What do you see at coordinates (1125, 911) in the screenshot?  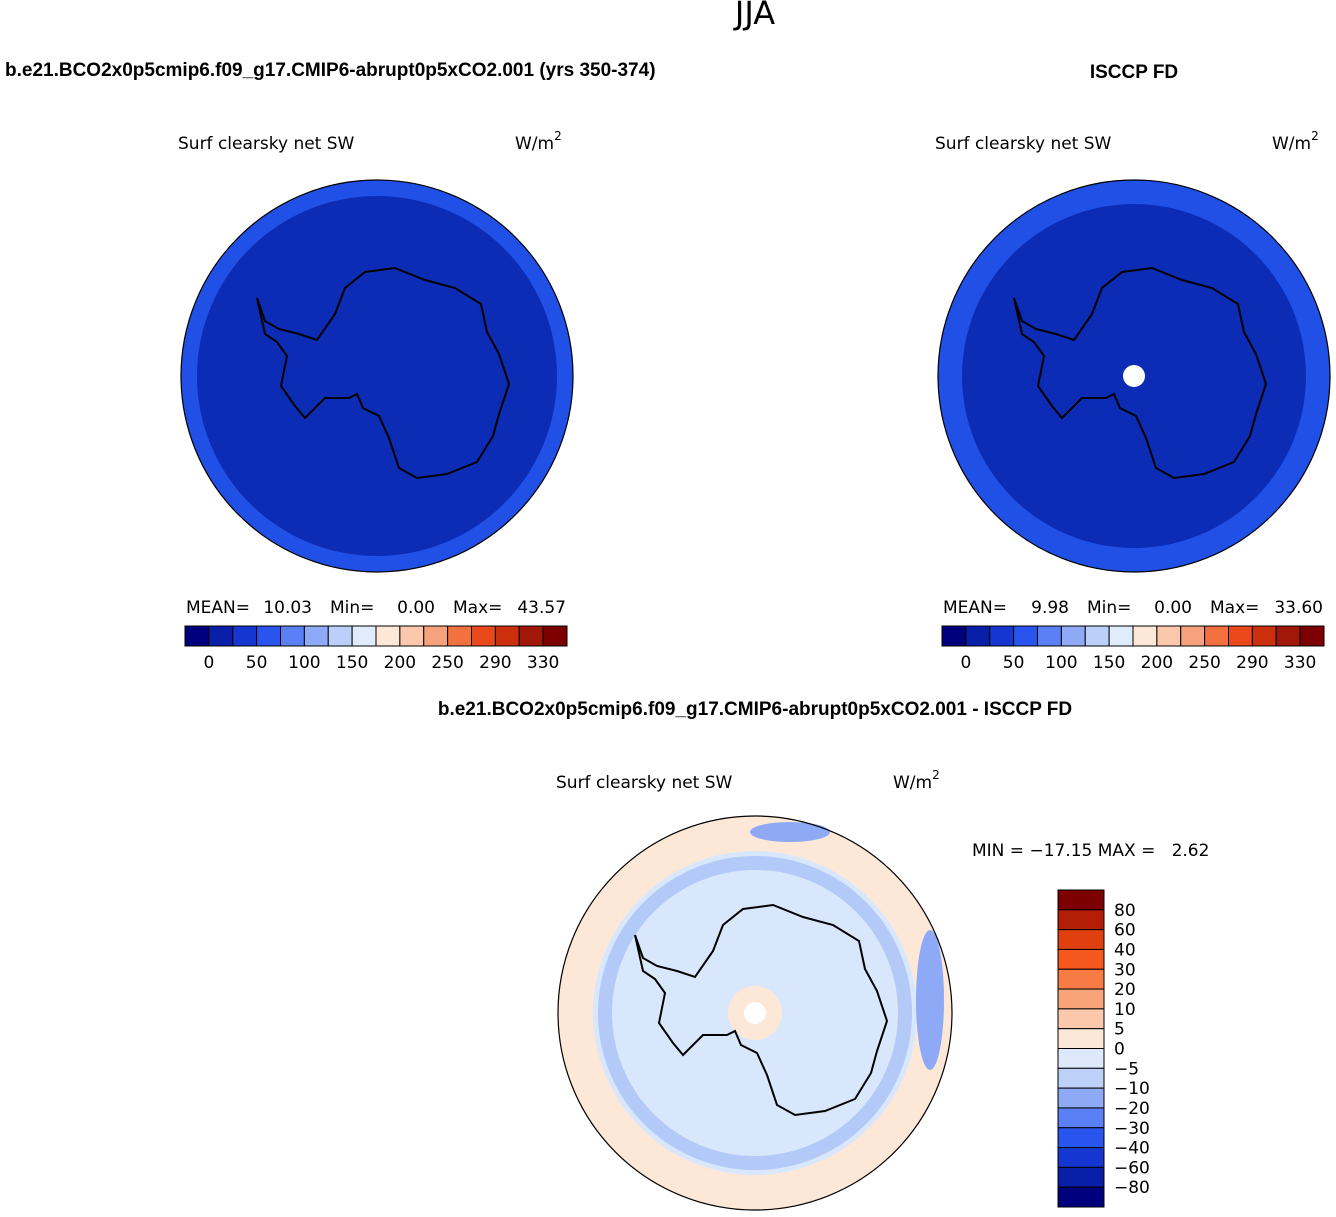 I see `colorbar-label: 80` at bounding box center [1125, 911].